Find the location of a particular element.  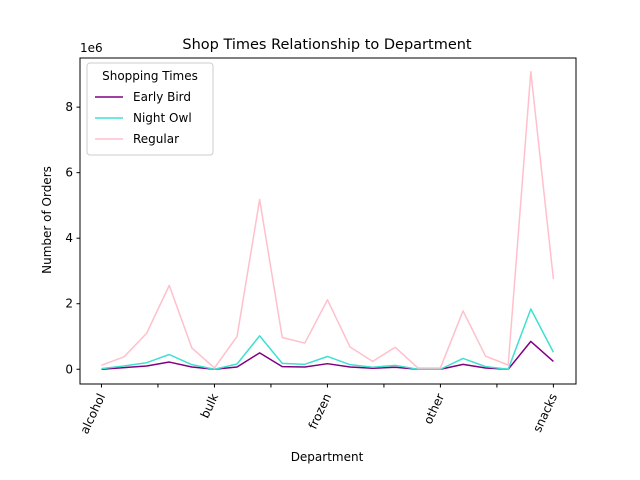

series-line-early-bird is located at coordinates (327, 355).